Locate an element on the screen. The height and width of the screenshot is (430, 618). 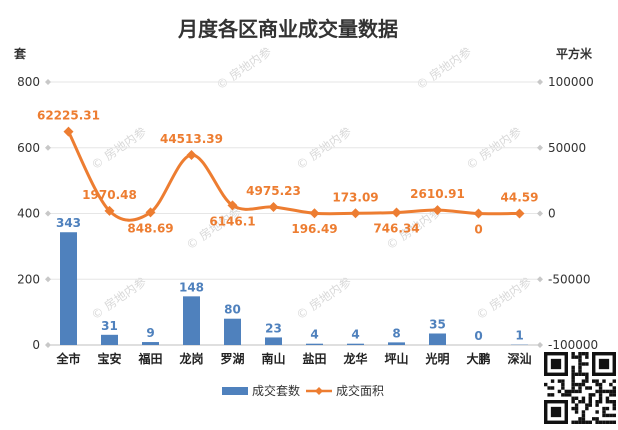
legend: 成交套数 成交面积 is located at coordinates (303, 390).